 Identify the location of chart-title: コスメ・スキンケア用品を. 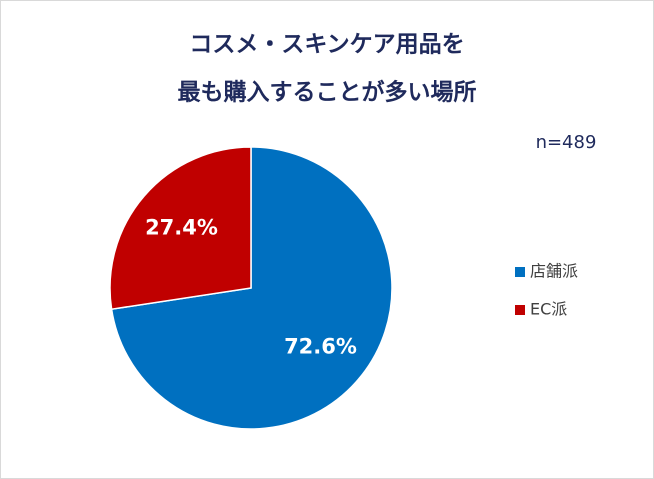
(326, 45).